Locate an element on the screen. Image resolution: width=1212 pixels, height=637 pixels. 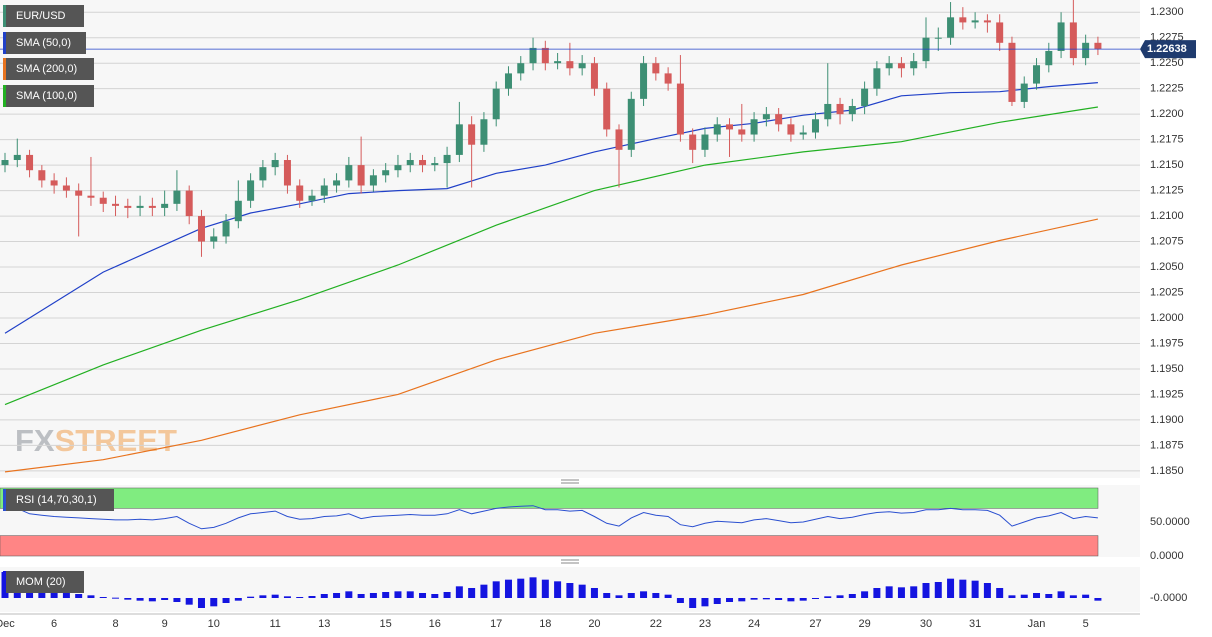
x-tick-label: 9 is located at coordinates (165, 624).